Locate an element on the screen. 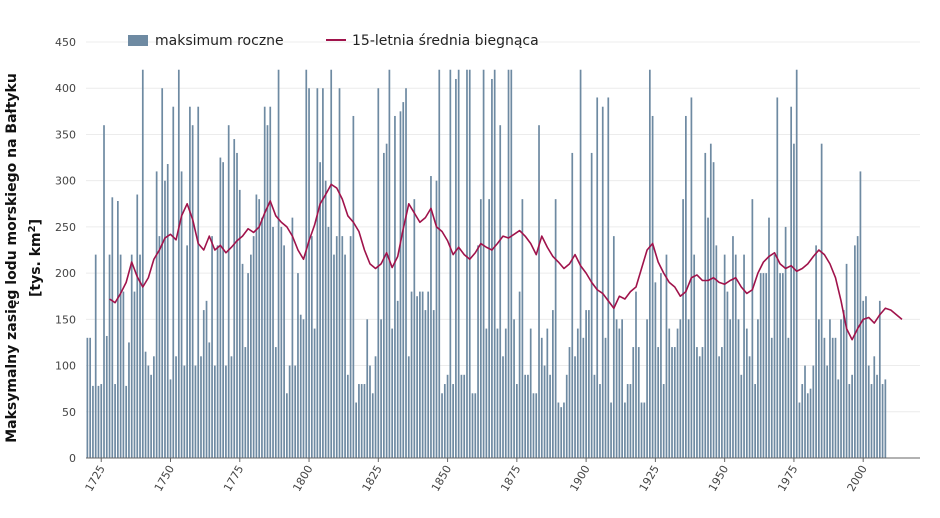 The width and height of the screenshot is (940, 518). y-tick-label: 100 is located at coordinates (65, 366).